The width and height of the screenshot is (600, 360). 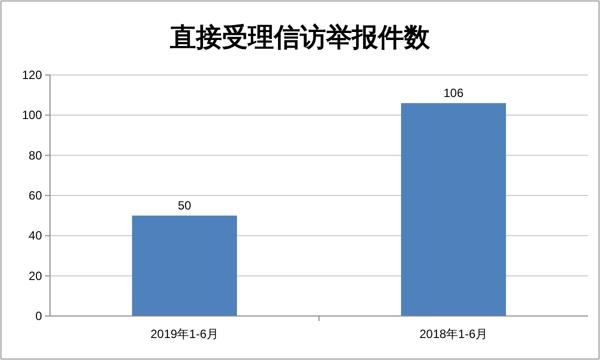 What do you see at coordinates (35, 235) in the screenshot?
I see `y-tick-label: 40` at bounding box center [35, 235].